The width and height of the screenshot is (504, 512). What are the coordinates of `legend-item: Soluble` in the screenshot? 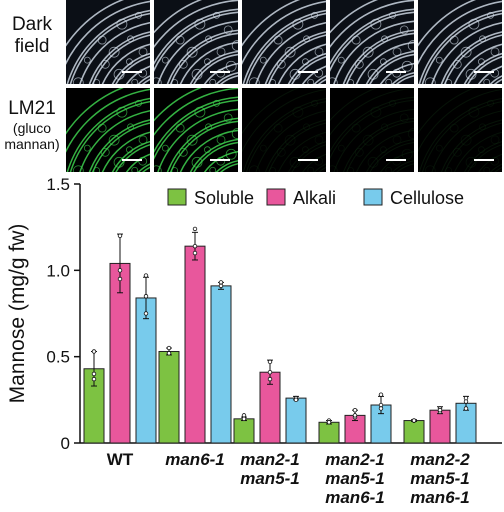 It's located at (210, 198).